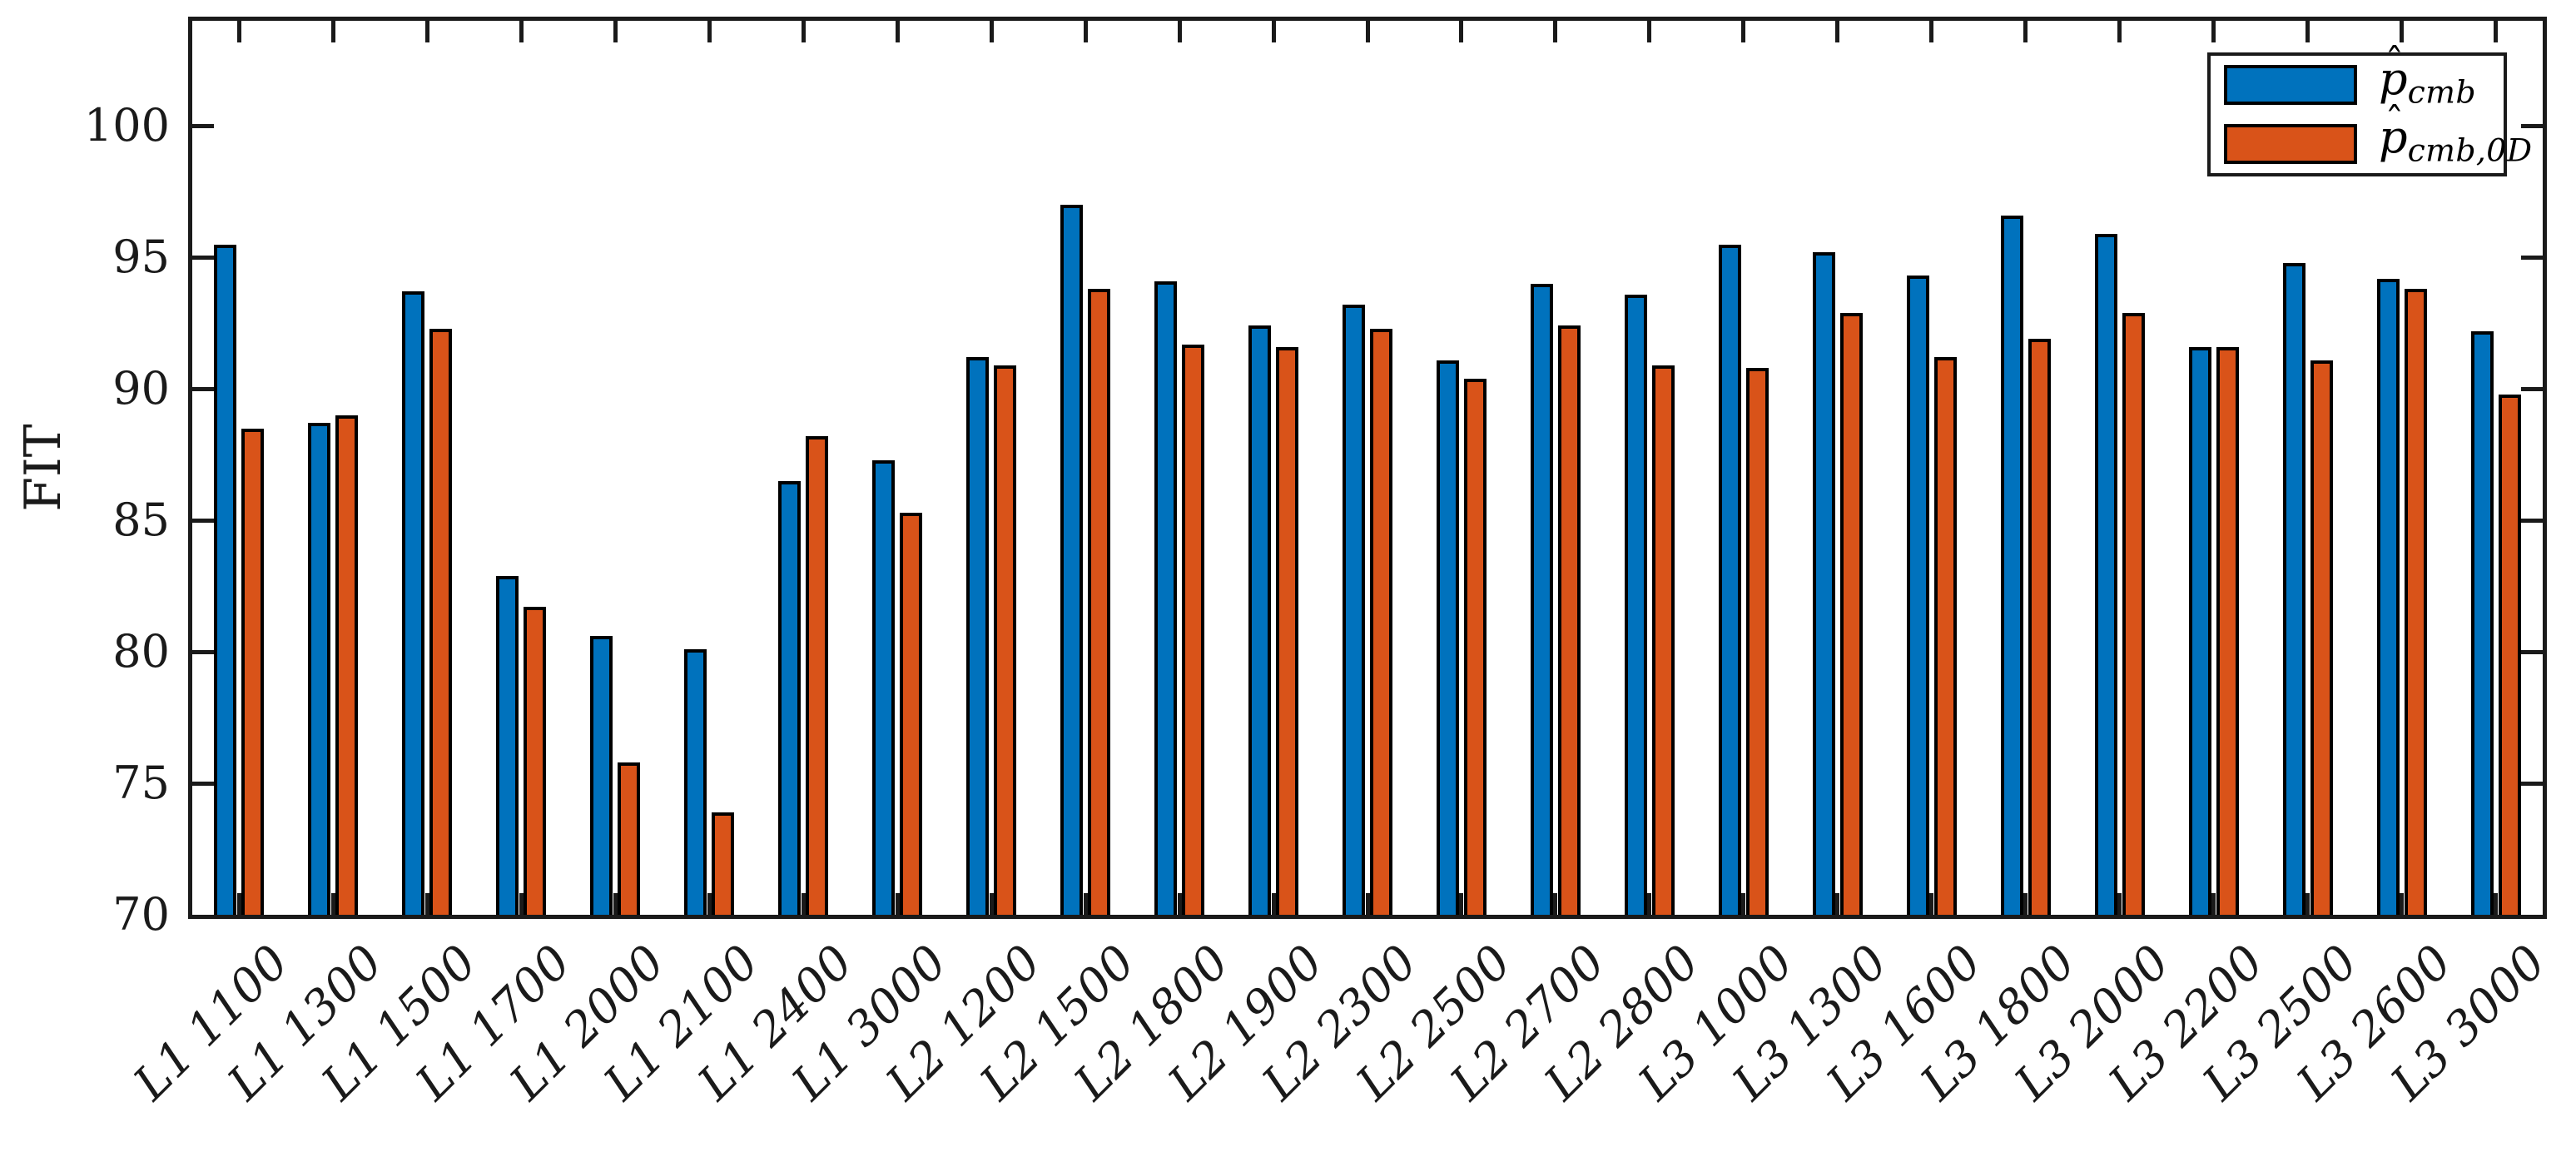 The image size is (2576, 1152). I want to click on y-tick-label: 90, so click(141, 388).